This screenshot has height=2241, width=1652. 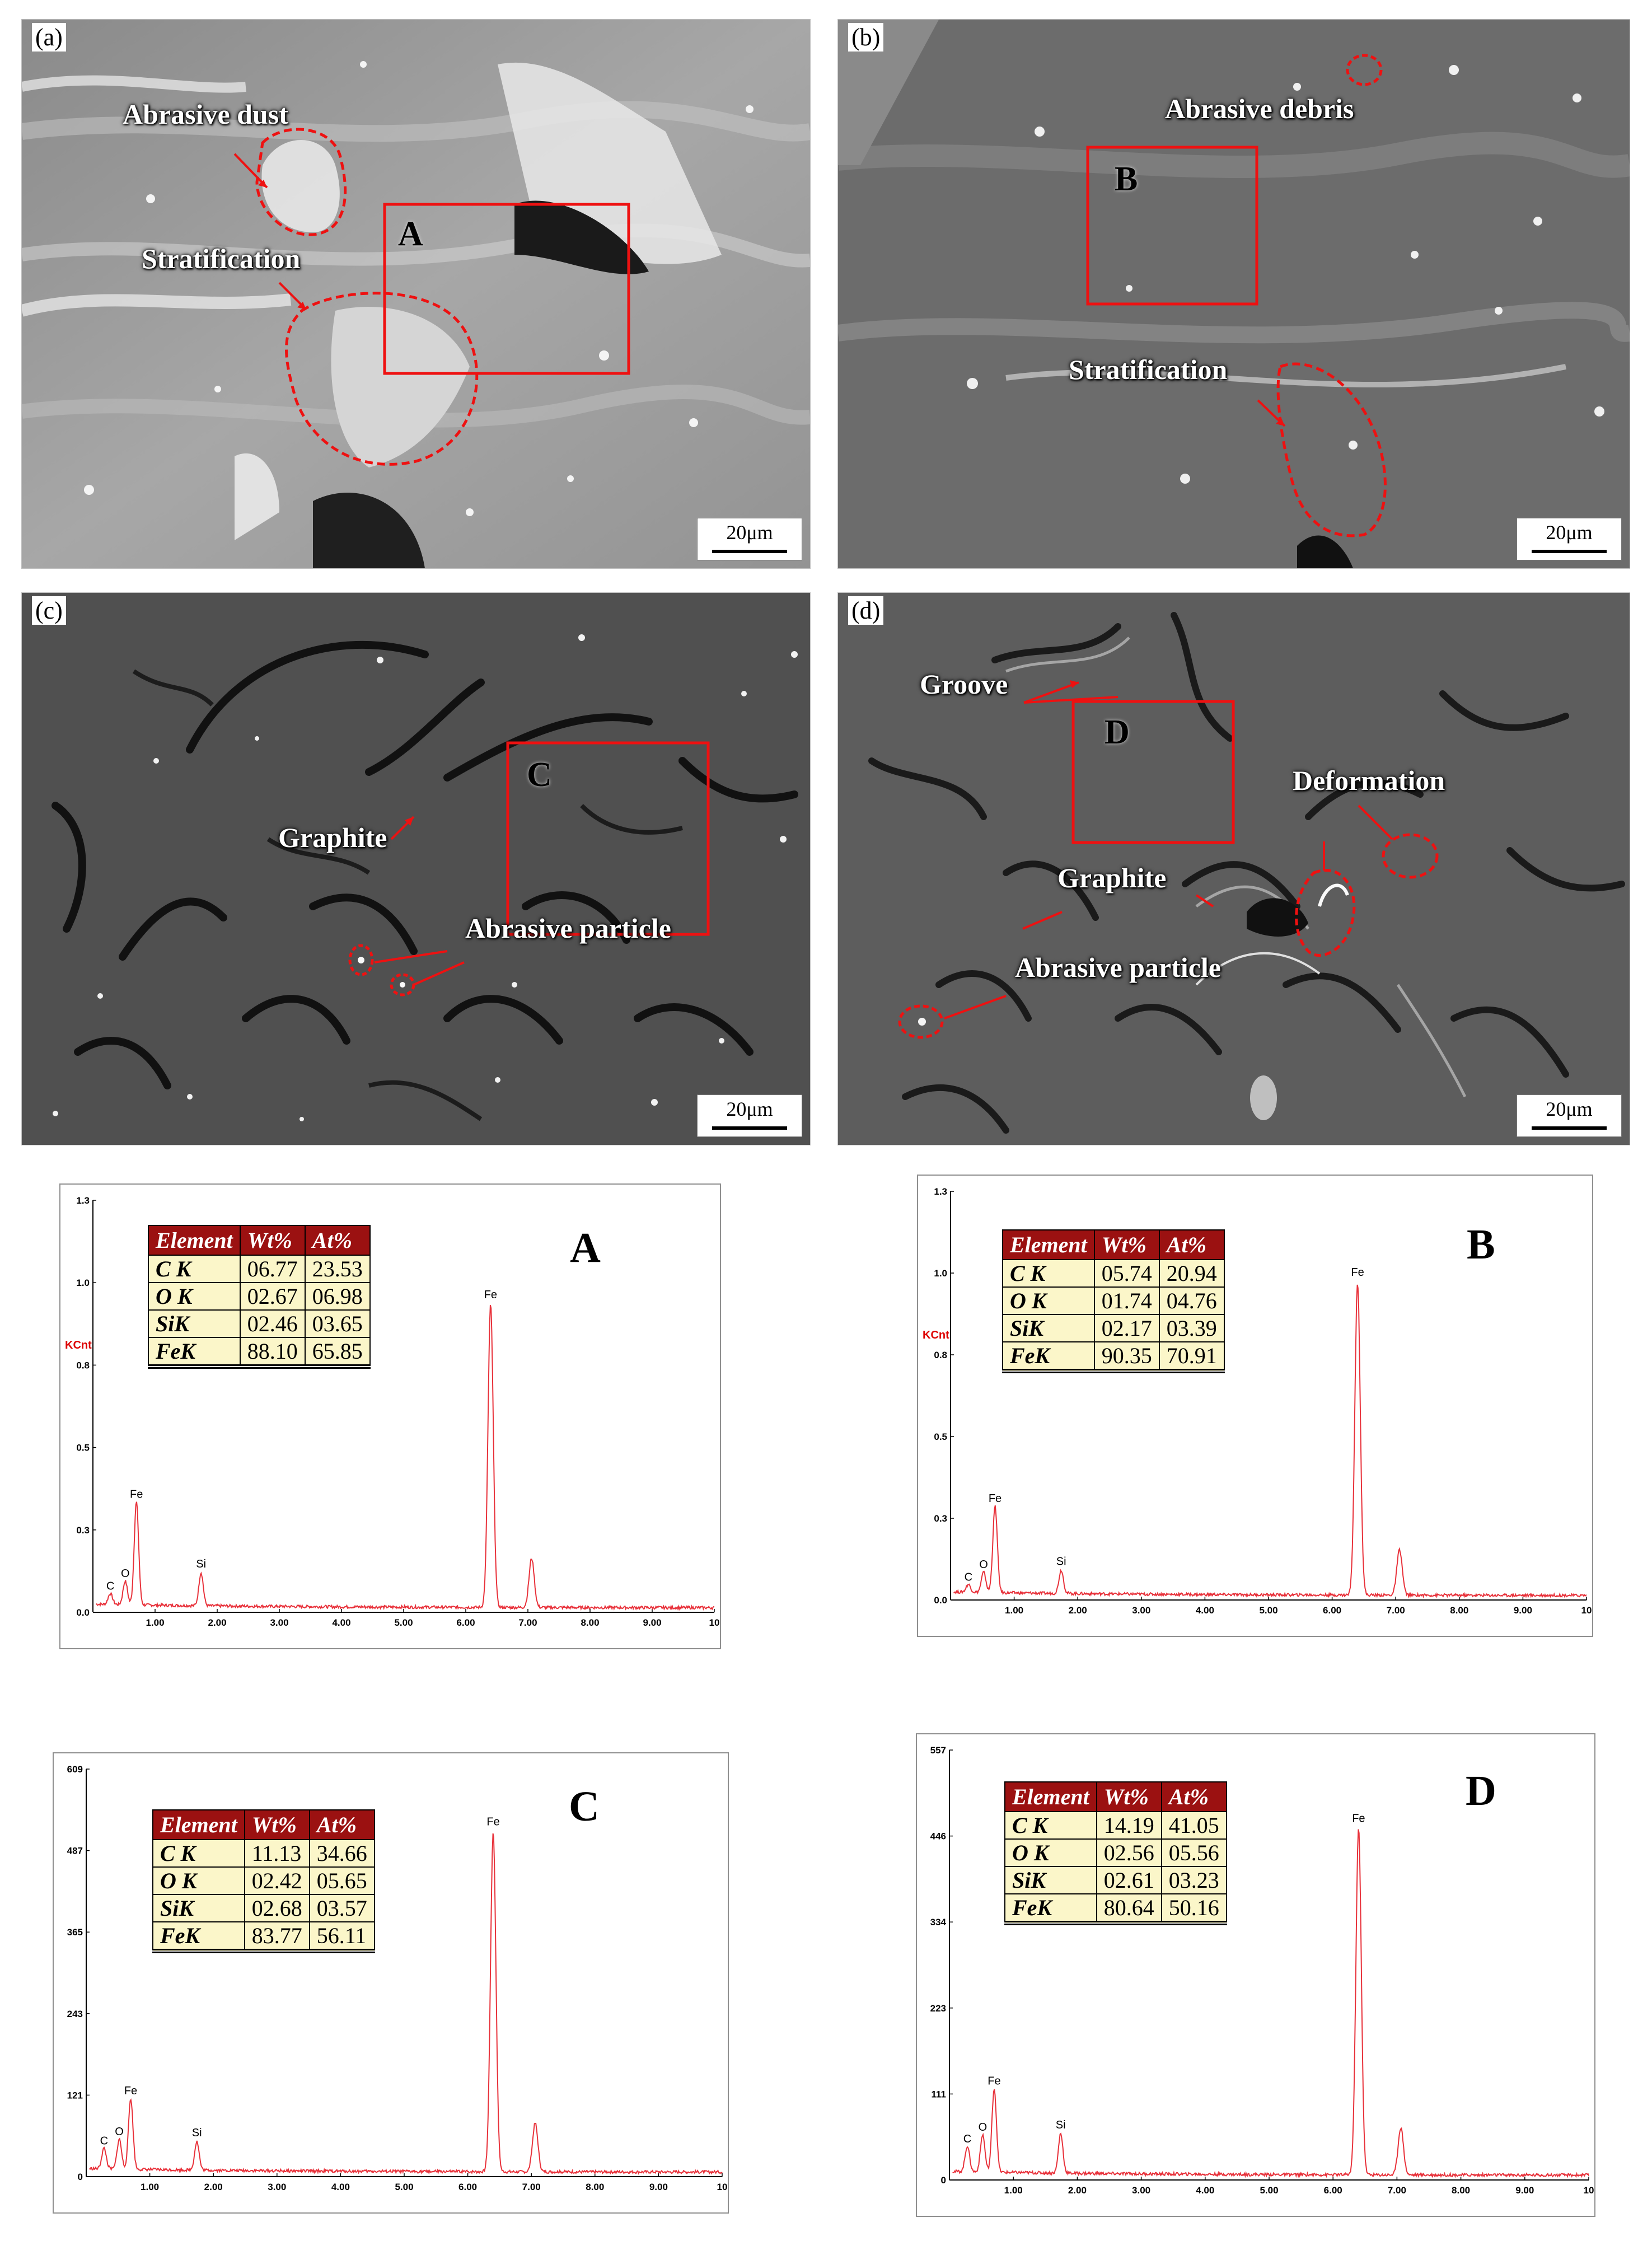 What do you see at coordinates (1126, 1328) in the screenshot?
I see `wt-value: 02.17` at bounding box center [1126, 1328].